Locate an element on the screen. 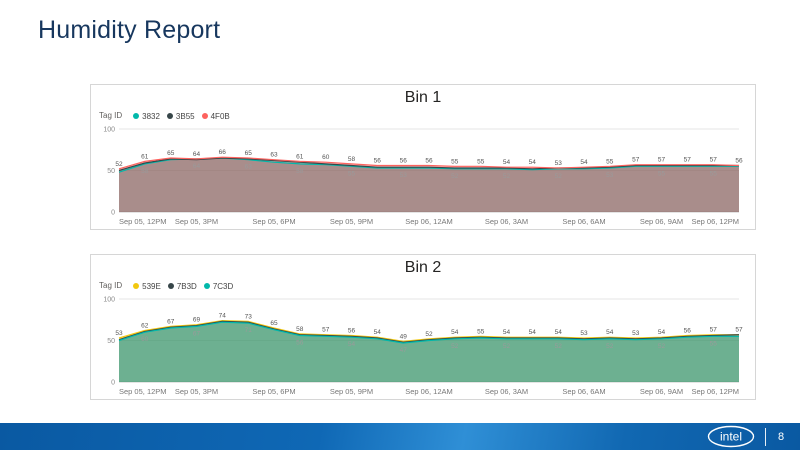  svg-text: 100 is located at coordinates (109, 130).